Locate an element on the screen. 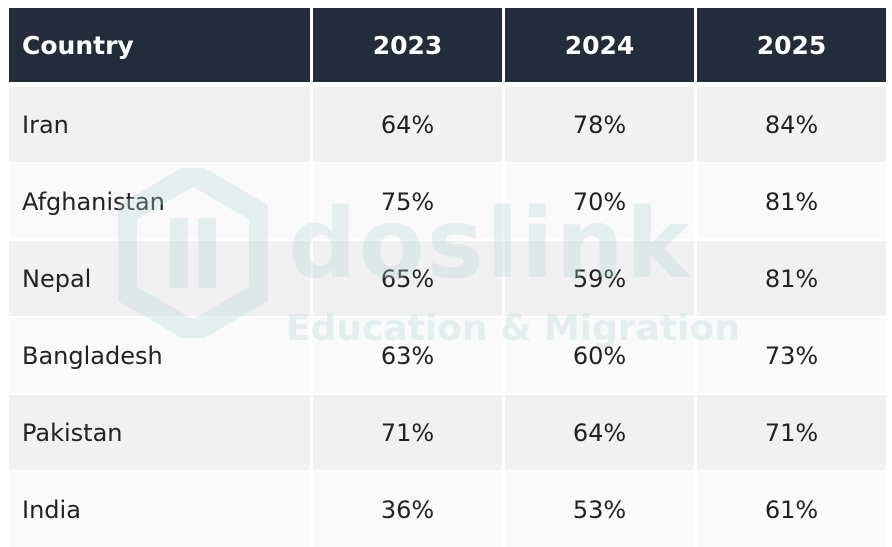 This screenshot has width=892, height=547. header-2023: 2023 is located at coordinates (407, 46).